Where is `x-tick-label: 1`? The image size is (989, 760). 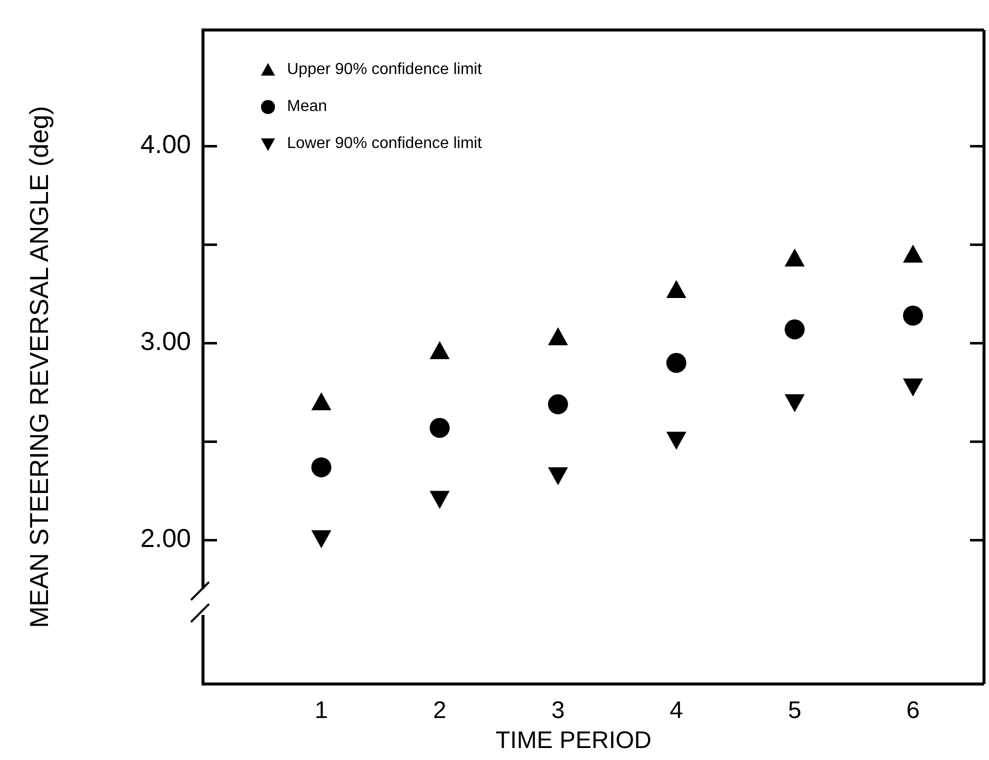 x-tick-label: 1 is located at coordinates (321, 710).